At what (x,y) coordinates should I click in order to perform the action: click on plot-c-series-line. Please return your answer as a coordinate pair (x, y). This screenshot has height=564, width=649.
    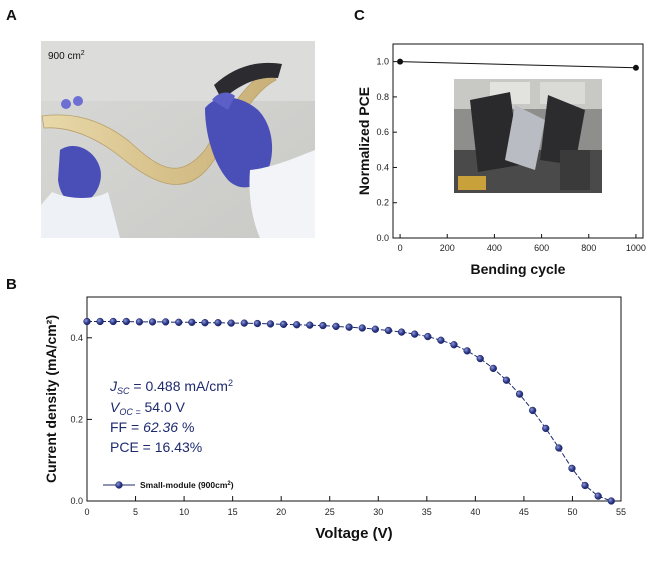
    Looking at the image, I should click on (518, 65).